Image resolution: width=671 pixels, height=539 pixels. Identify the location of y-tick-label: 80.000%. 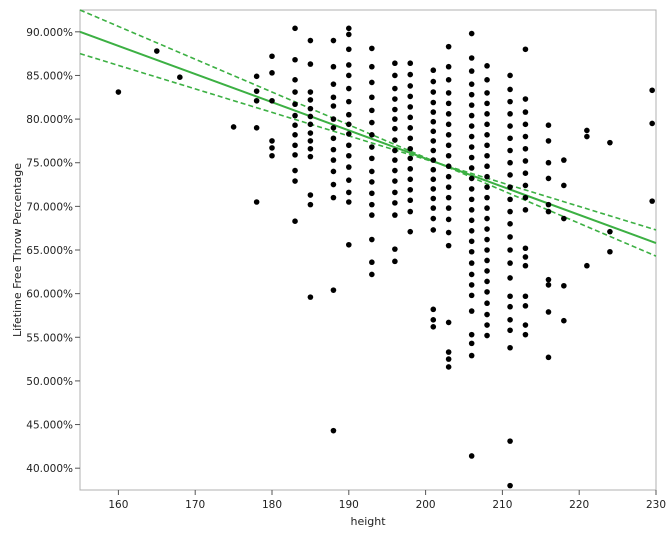
(49, 120).